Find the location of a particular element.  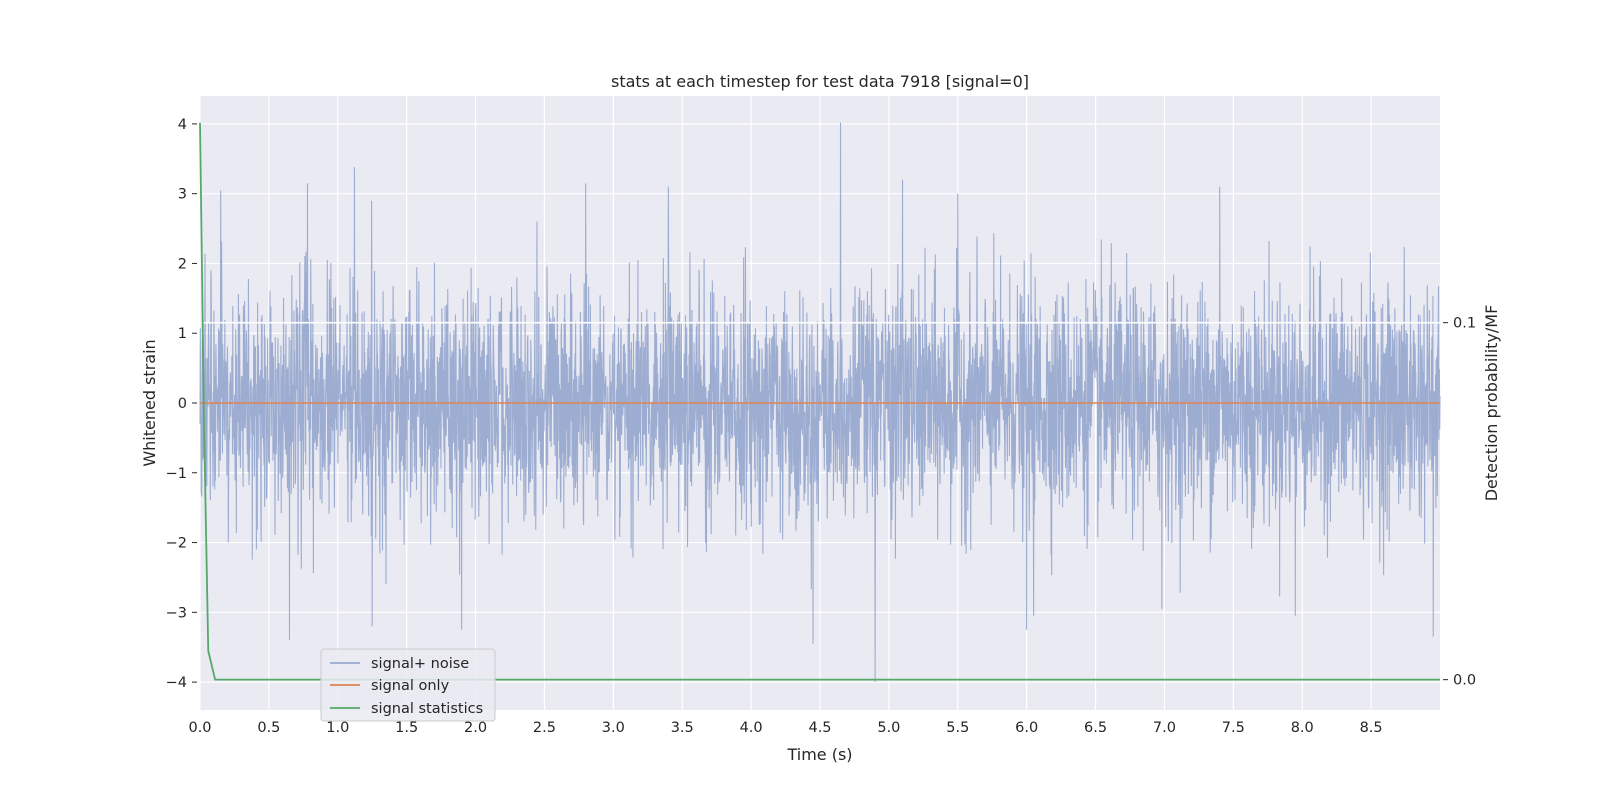

y-axis-label: Whitened strain is located at coordinates (149, 402).